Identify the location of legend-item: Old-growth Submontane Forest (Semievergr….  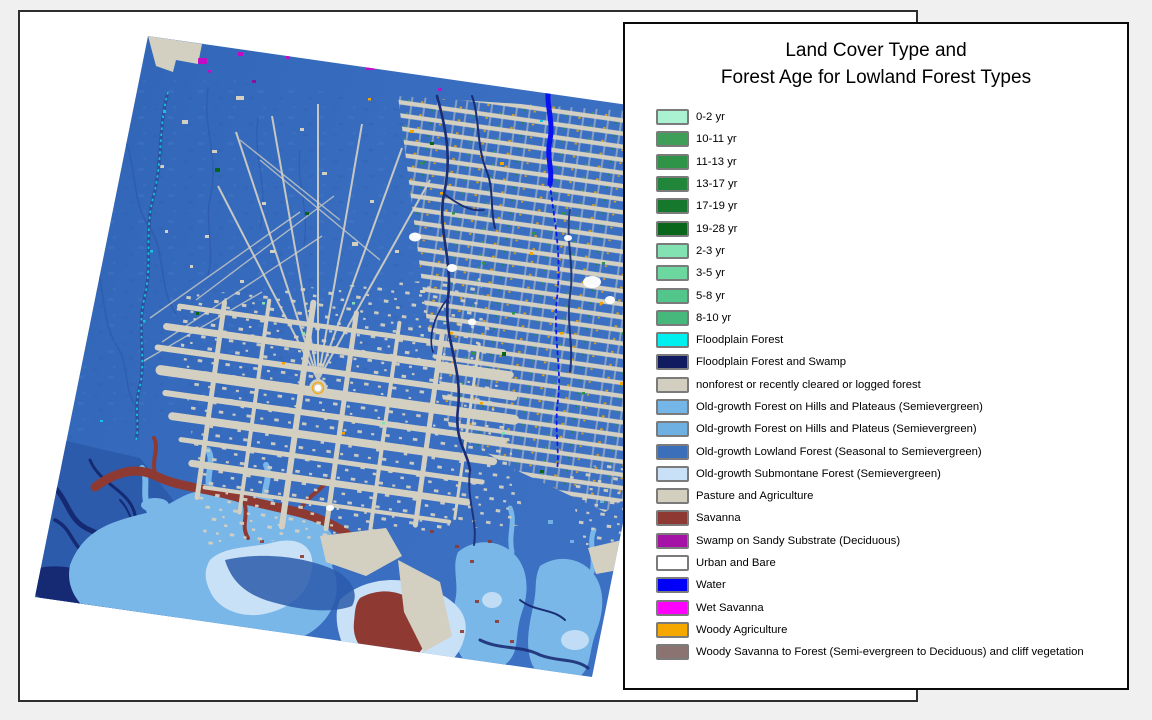
(876, 474).